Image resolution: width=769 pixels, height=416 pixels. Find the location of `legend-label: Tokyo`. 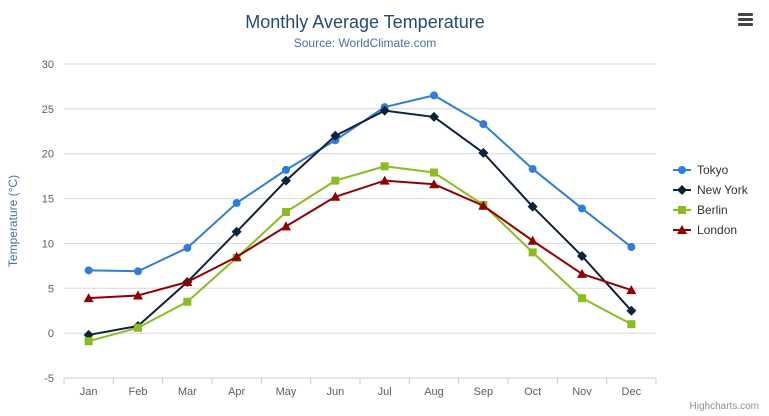

legend-label: Tokyo is located at coordinates (713, 170).